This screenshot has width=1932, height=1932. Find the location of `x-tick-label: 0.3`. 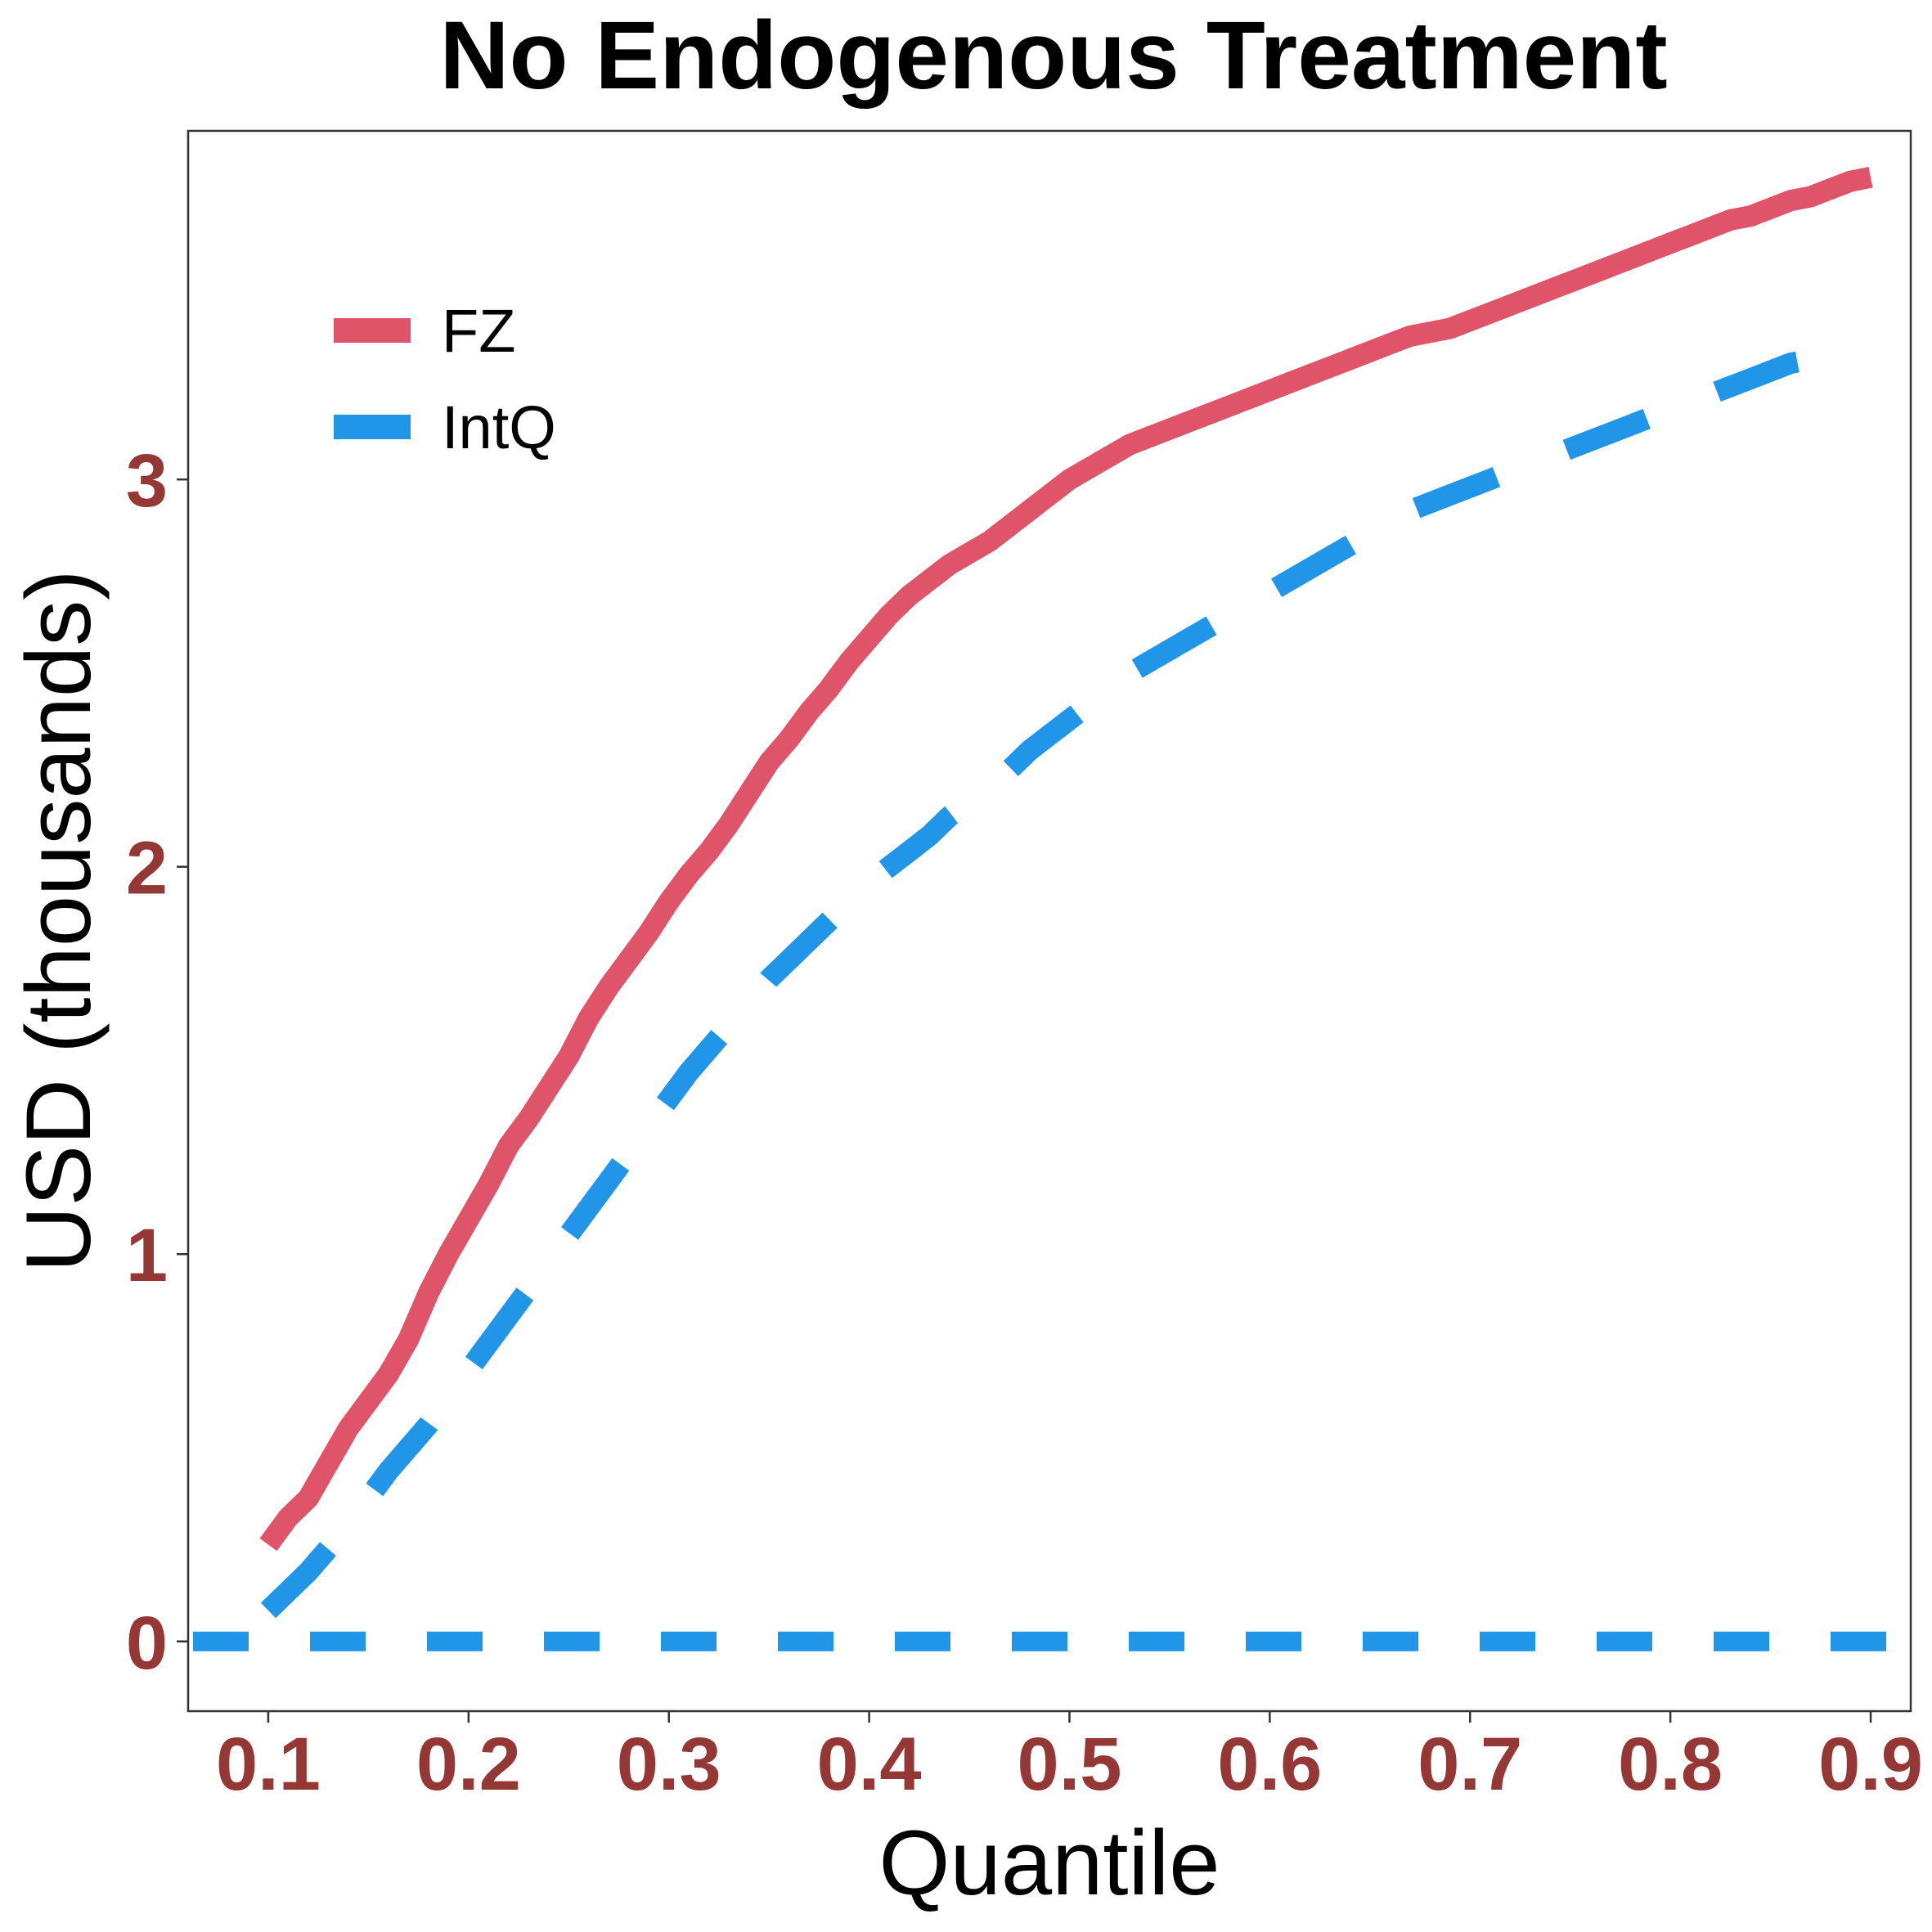

x-tick-label: 0.3 is located at coordinates (669, 1765).